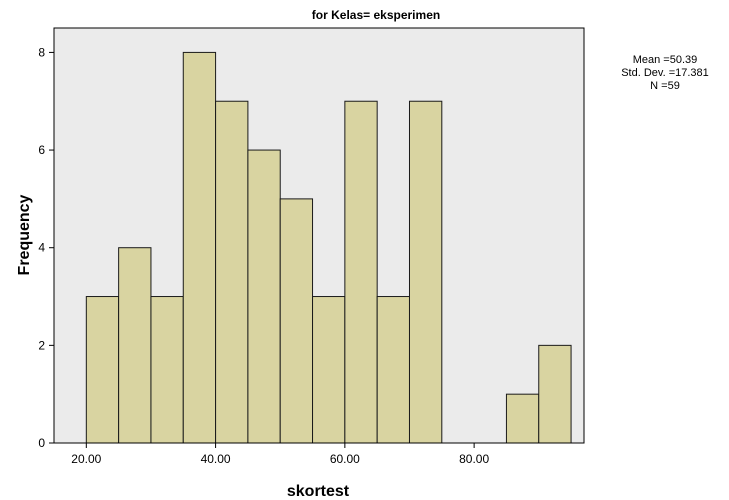  Describe the element at coordinates (216, 459) in the screenshot. I see `x-tick-label: 40.00` at that location.